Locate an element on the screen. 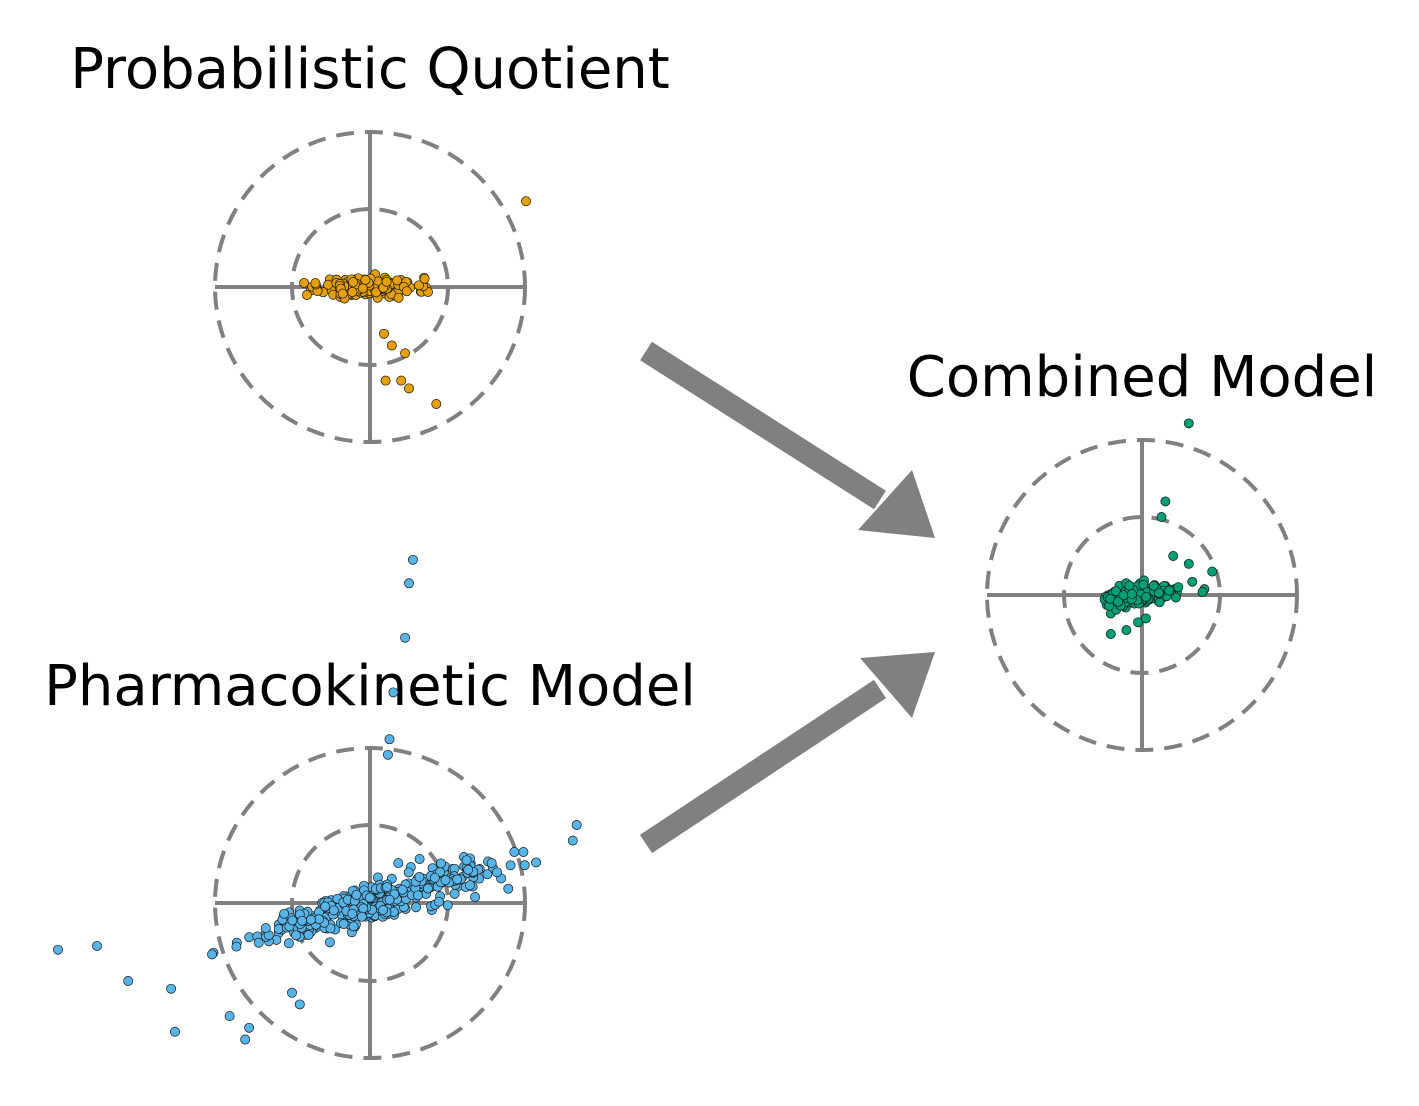 This screenshot has height=1106, width=1419. arrow-shaft-upper is located at coordinates (763, 425).